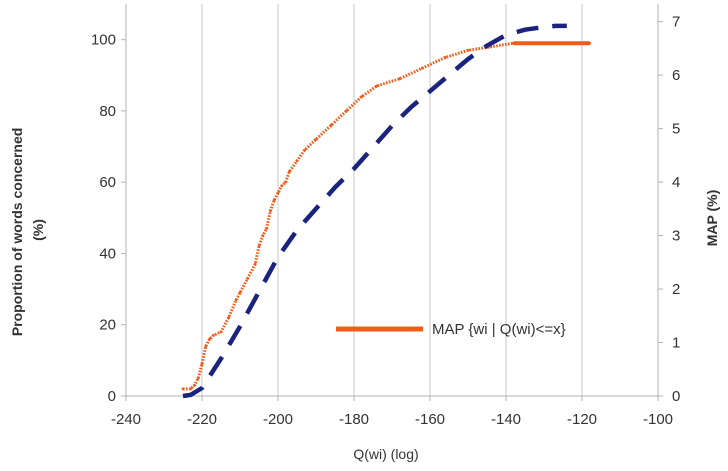  I want to click on y-right-tick-label: 4, so click(676, 182).